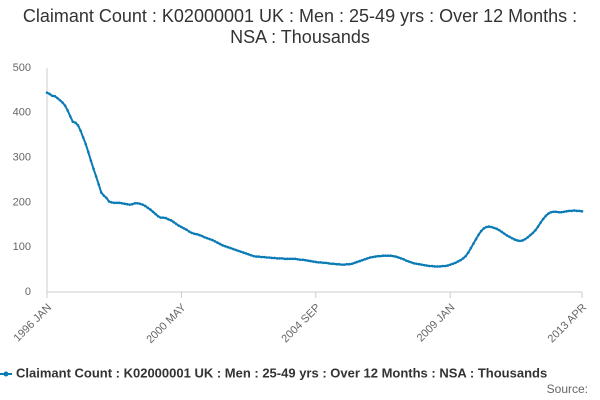 The height and width of the screenshot is (400, 600). What do you see at coordinates (567, 389) in the screenshot?
I see `source: Source:` at bounding box center [567, 389].